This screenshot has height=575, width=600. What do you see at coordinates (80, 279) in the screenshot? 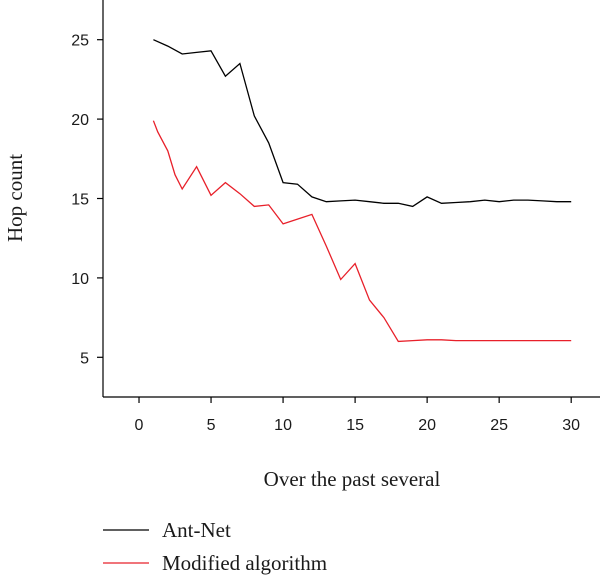
I see `y-tick-label: 10` at bounding box center [80, 279].